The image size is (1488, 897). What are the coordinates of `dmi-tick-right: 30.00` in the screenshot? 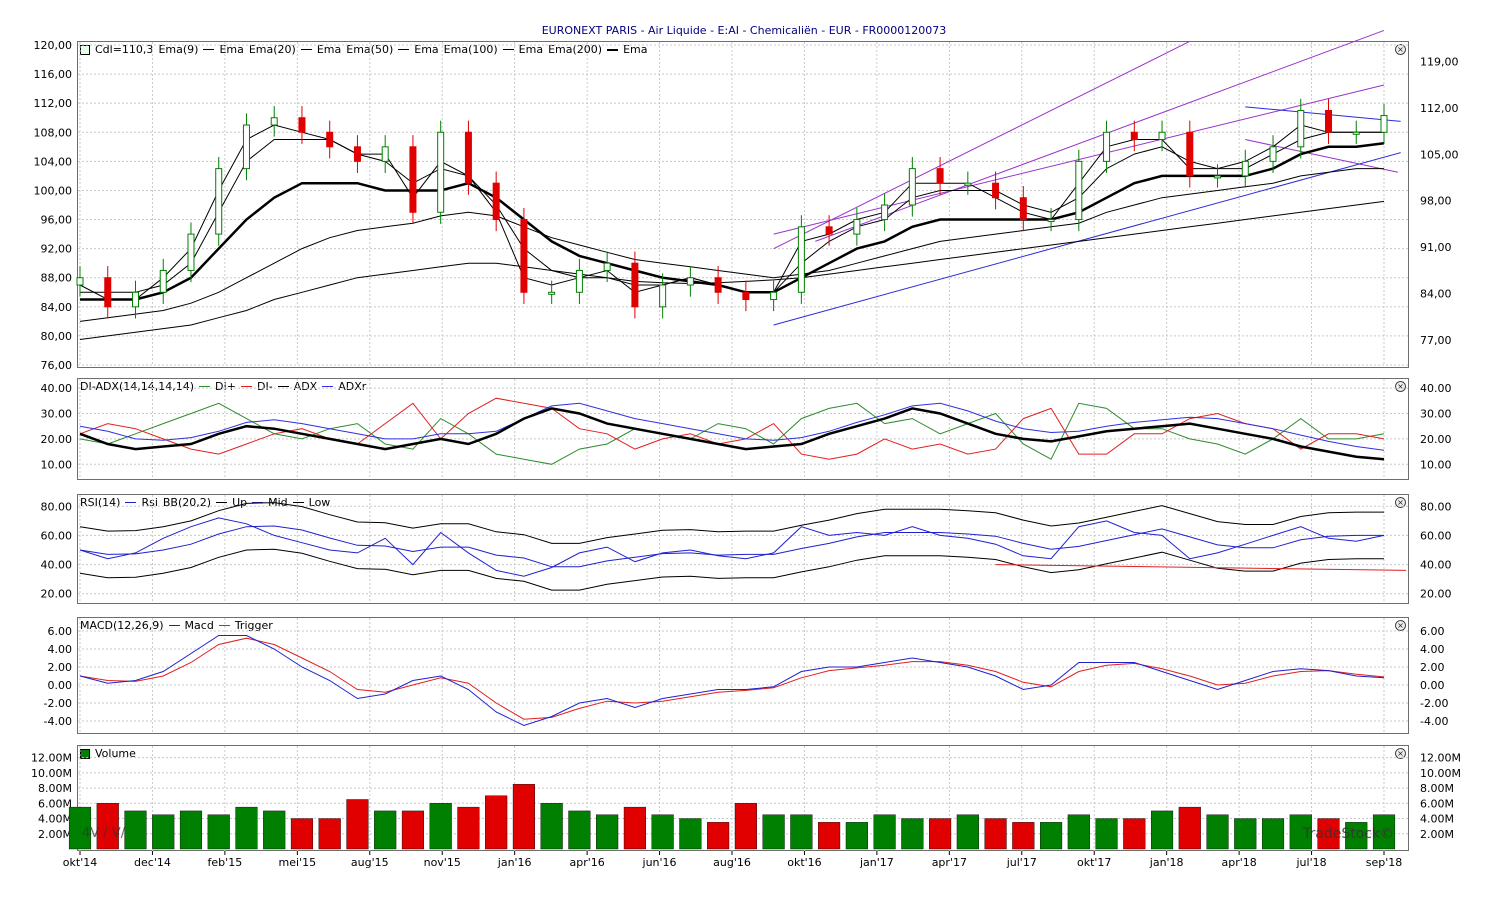 It's located at (1436, 413).